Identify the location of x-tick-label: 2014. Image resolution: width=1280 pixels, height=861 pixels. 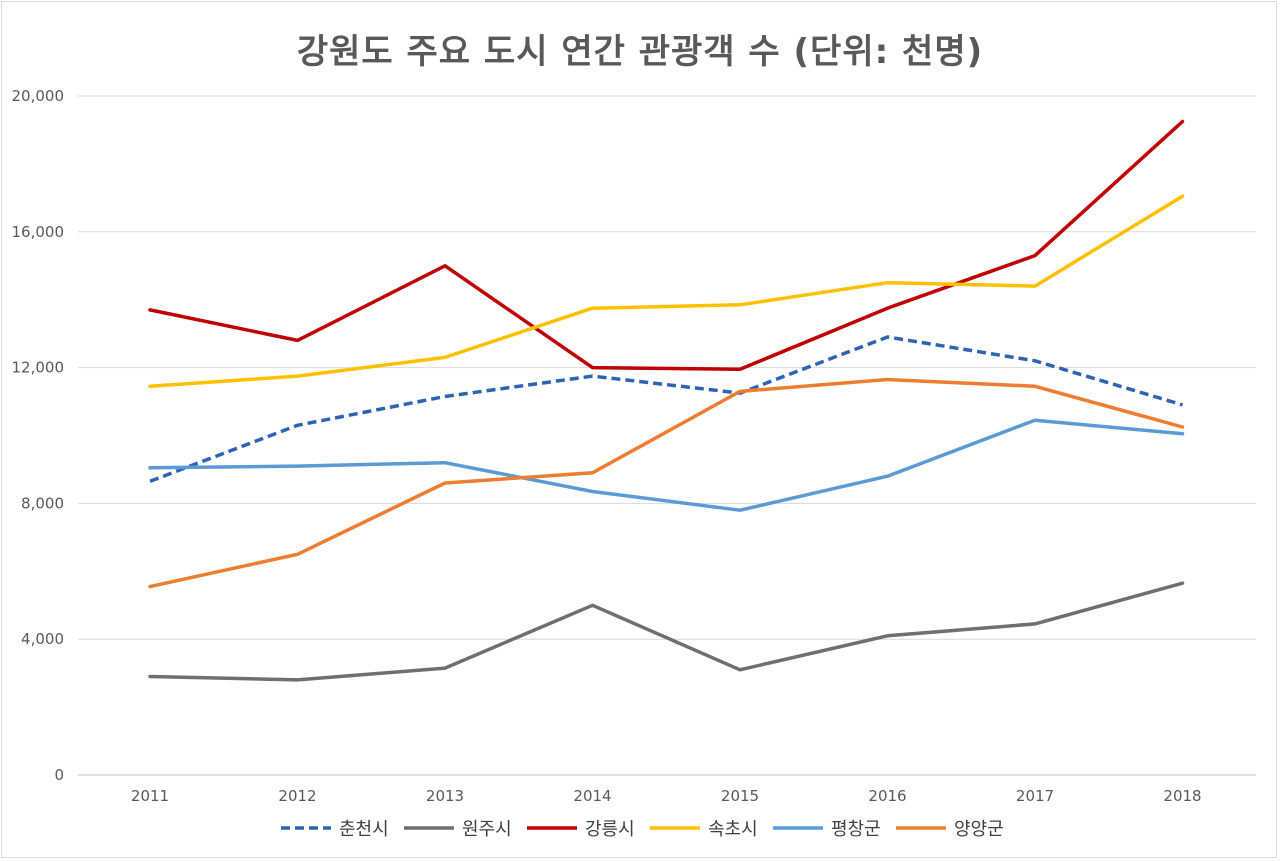
(592, 796).